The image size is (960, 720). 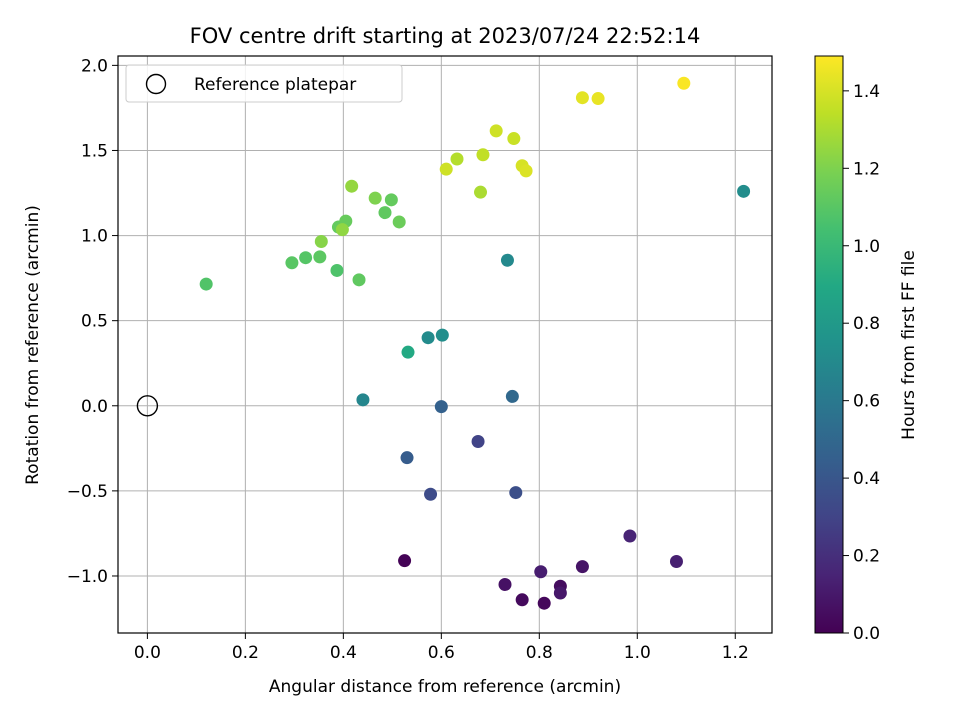 I want to click on y-tick-label: 2.0, so click(x=94, y=66).